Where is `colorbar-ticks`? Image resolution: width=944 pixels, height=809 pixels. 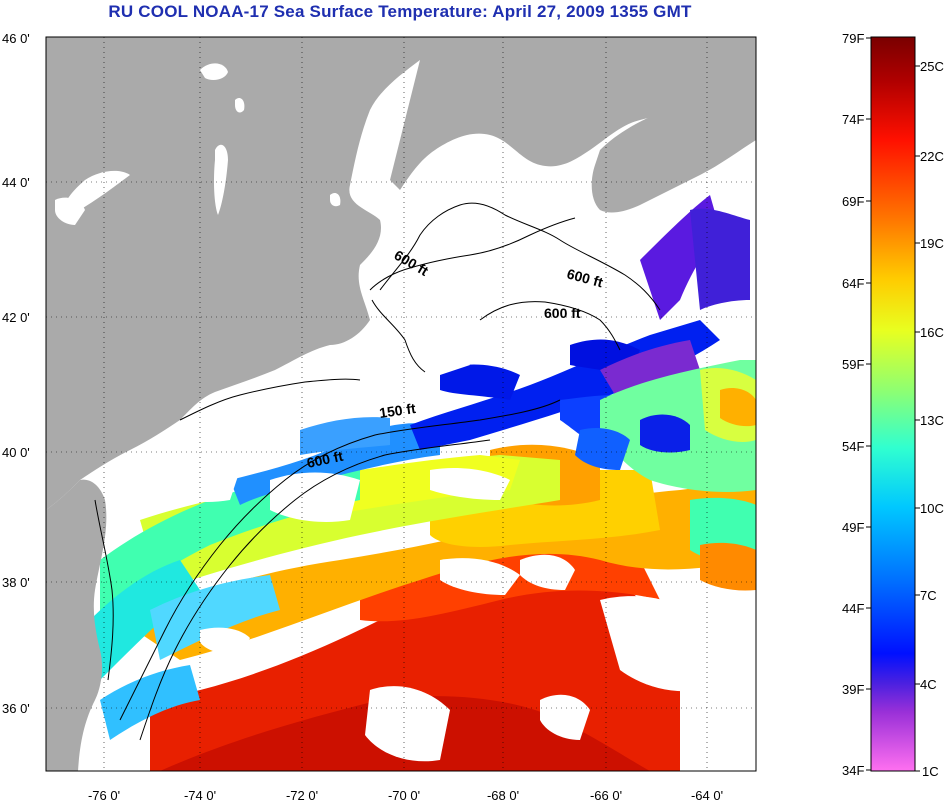 colorbar-ticks is located at coordinates (893, 404).